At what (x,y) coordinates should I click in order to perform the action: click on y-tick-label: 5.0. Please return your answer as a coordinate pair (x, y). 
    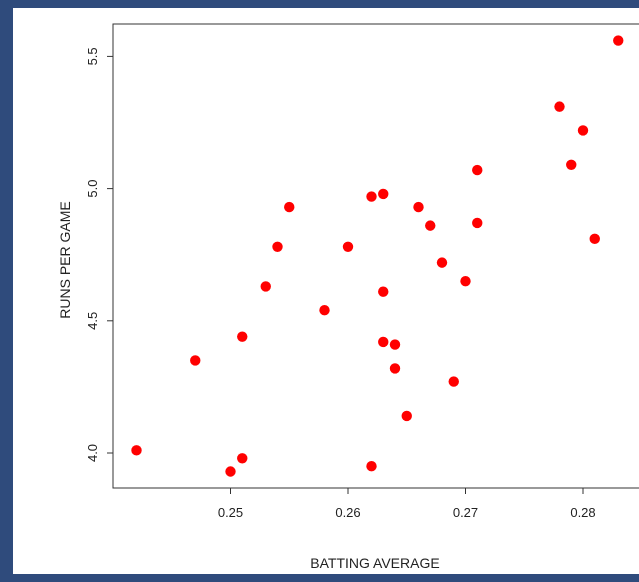
    Looking at the image, I should click on (92, 189).